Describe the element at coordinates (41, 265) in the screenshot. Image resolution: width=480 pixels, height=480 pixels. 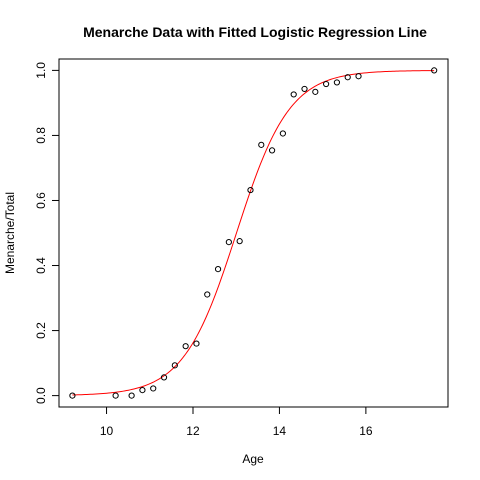
I see `y-tick-label: 0.4` at that location.